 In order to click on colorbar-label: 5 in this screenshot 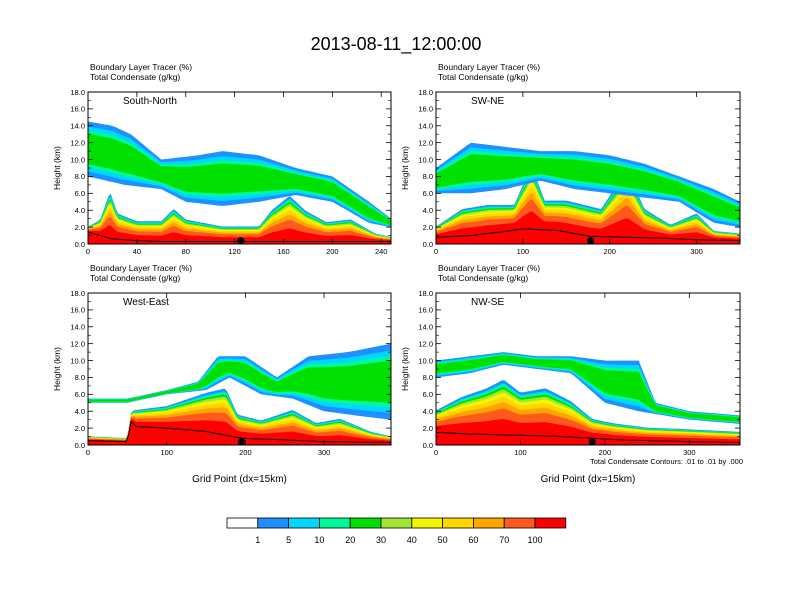, I will do `click(288, 540)`.